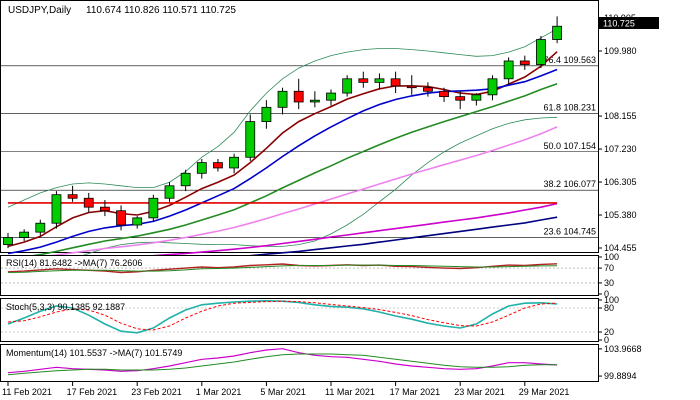  I want to click on current-price-box, so click(629, 23).